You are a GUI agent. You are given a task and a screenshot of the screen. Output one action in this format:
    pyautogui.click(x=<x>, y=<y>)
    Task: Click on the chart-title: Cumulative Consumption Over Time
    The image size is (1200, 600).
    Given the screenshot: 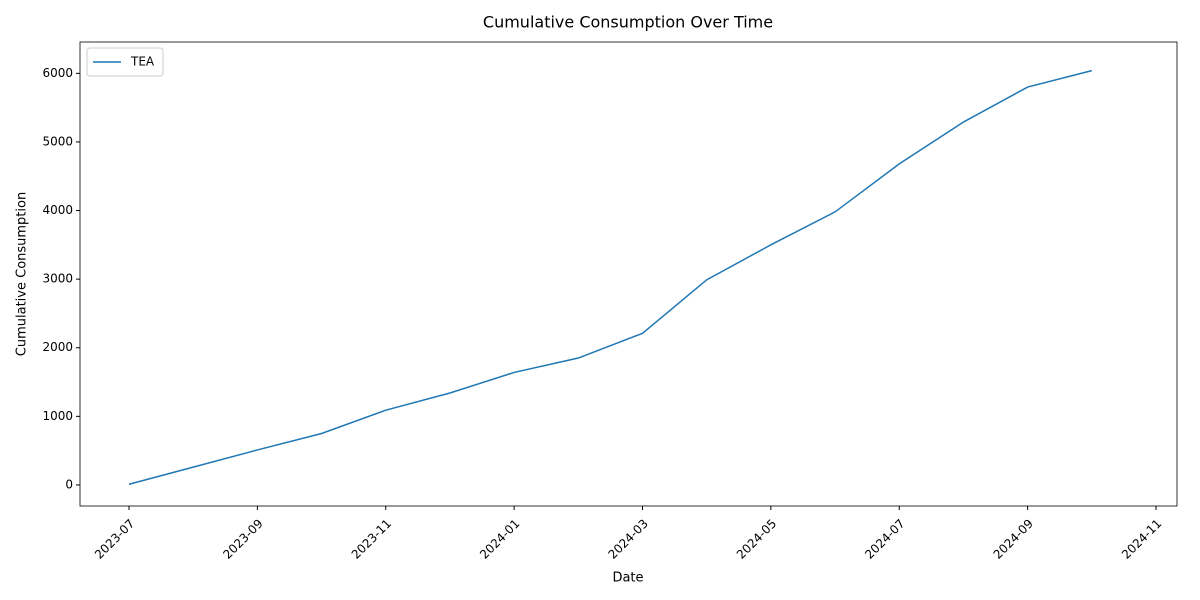 What is the action you would take?
    pyautogui.click(x=628, y=22)
    